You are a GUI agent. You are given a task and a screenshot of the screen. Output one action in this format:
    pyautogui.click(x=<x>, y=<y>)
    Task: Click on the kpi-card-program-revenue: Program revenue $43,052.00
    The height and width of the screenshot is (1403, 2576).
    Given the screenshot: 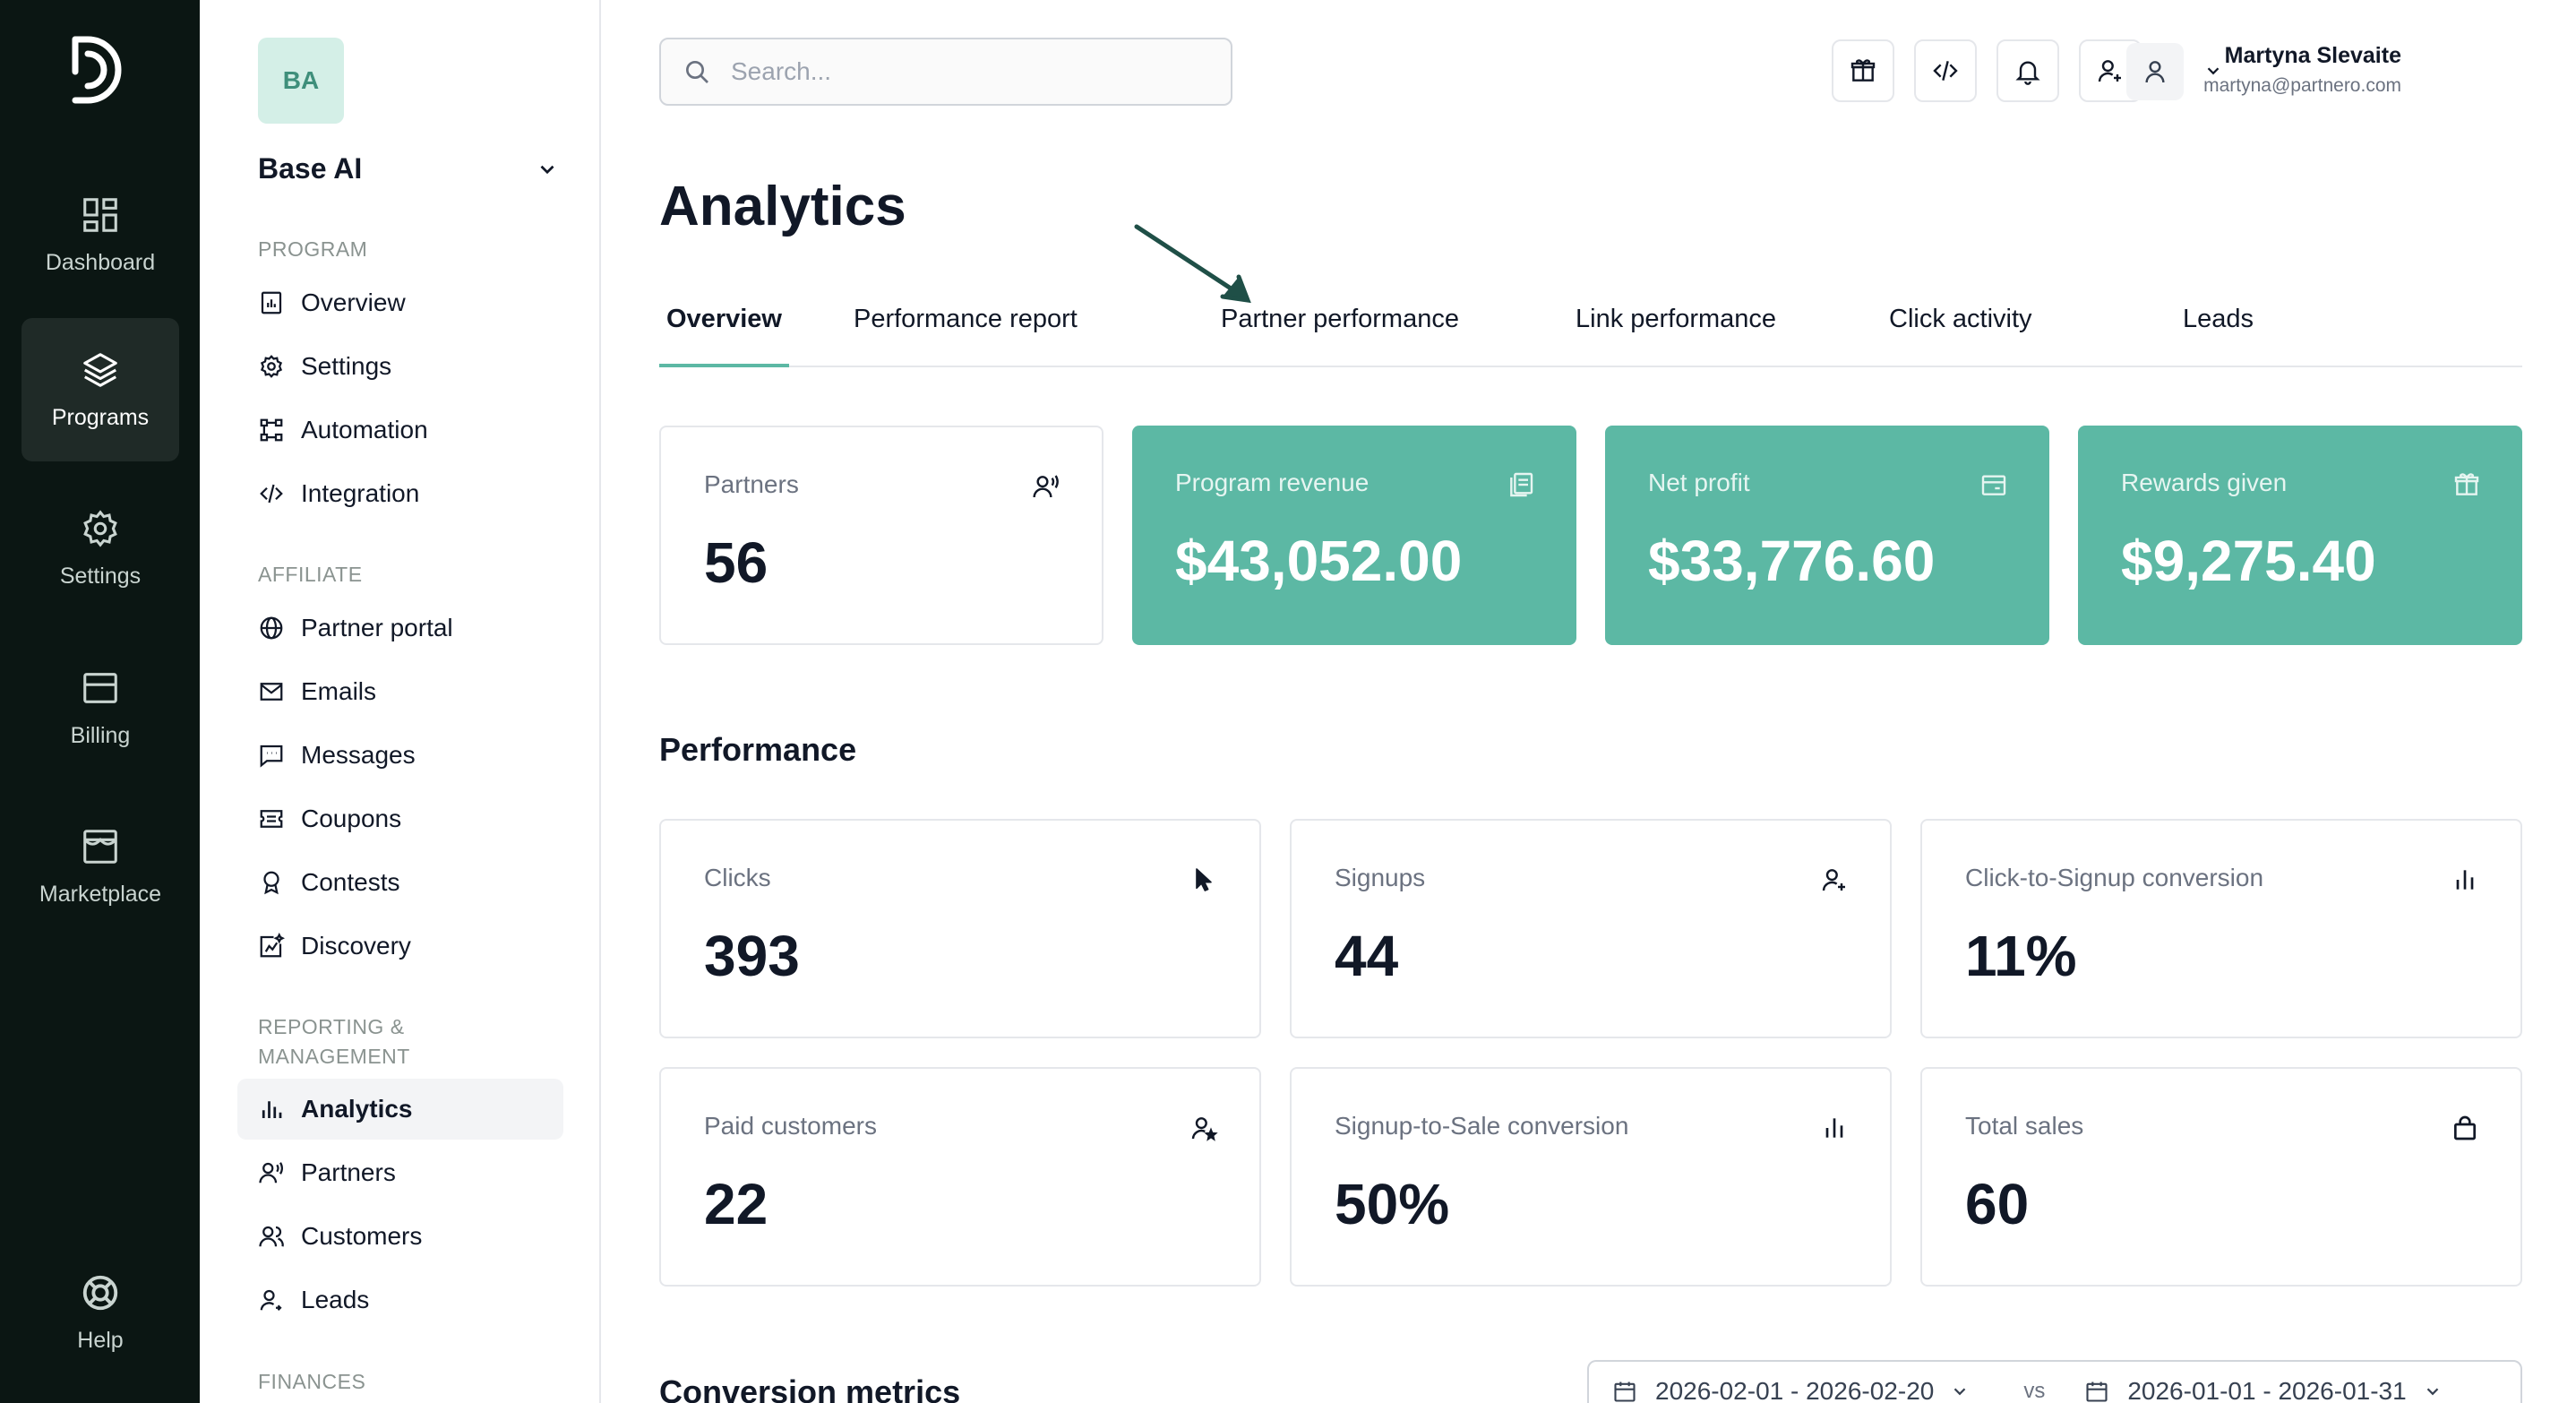 What is the action you would take?
    pyautogui.click(x=1354, y=535)
    